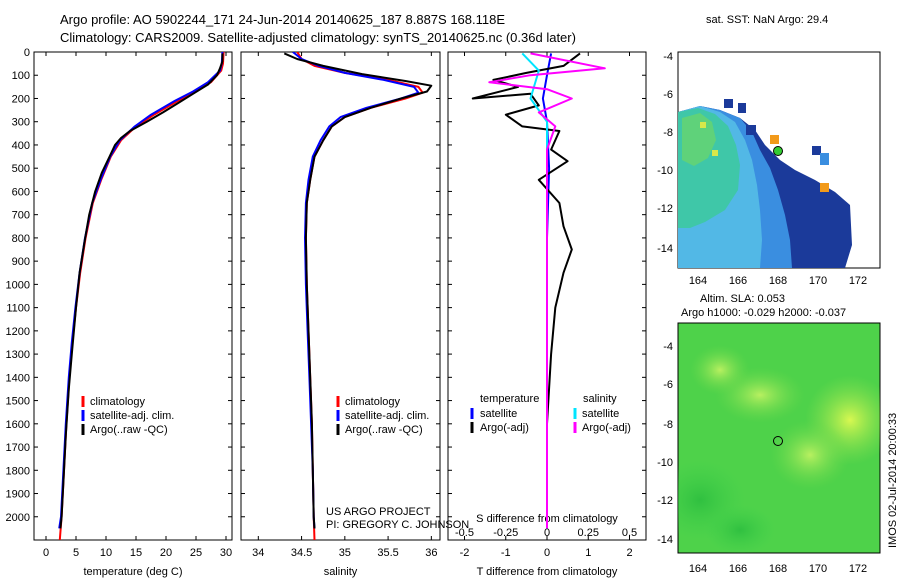 Image resolution: width=900 pixels, height=580 pixels. I want to click on sst-map: 164 166 168 170 172 -4 -6 -8 -10 -12 -14, so click(769, 169).